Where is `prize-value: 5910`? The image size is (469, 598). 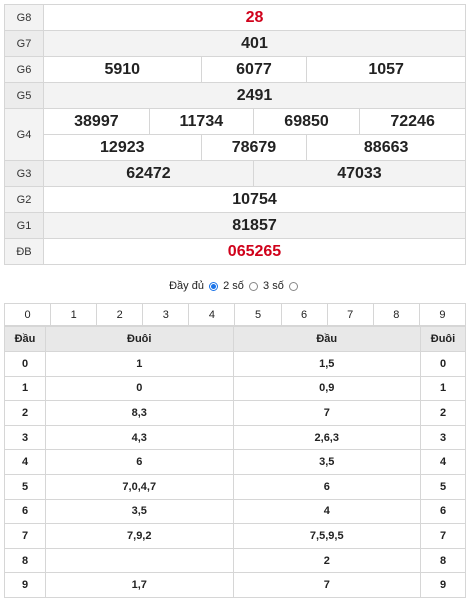
prize-value: 5910 is located at coordinates (122, 69).